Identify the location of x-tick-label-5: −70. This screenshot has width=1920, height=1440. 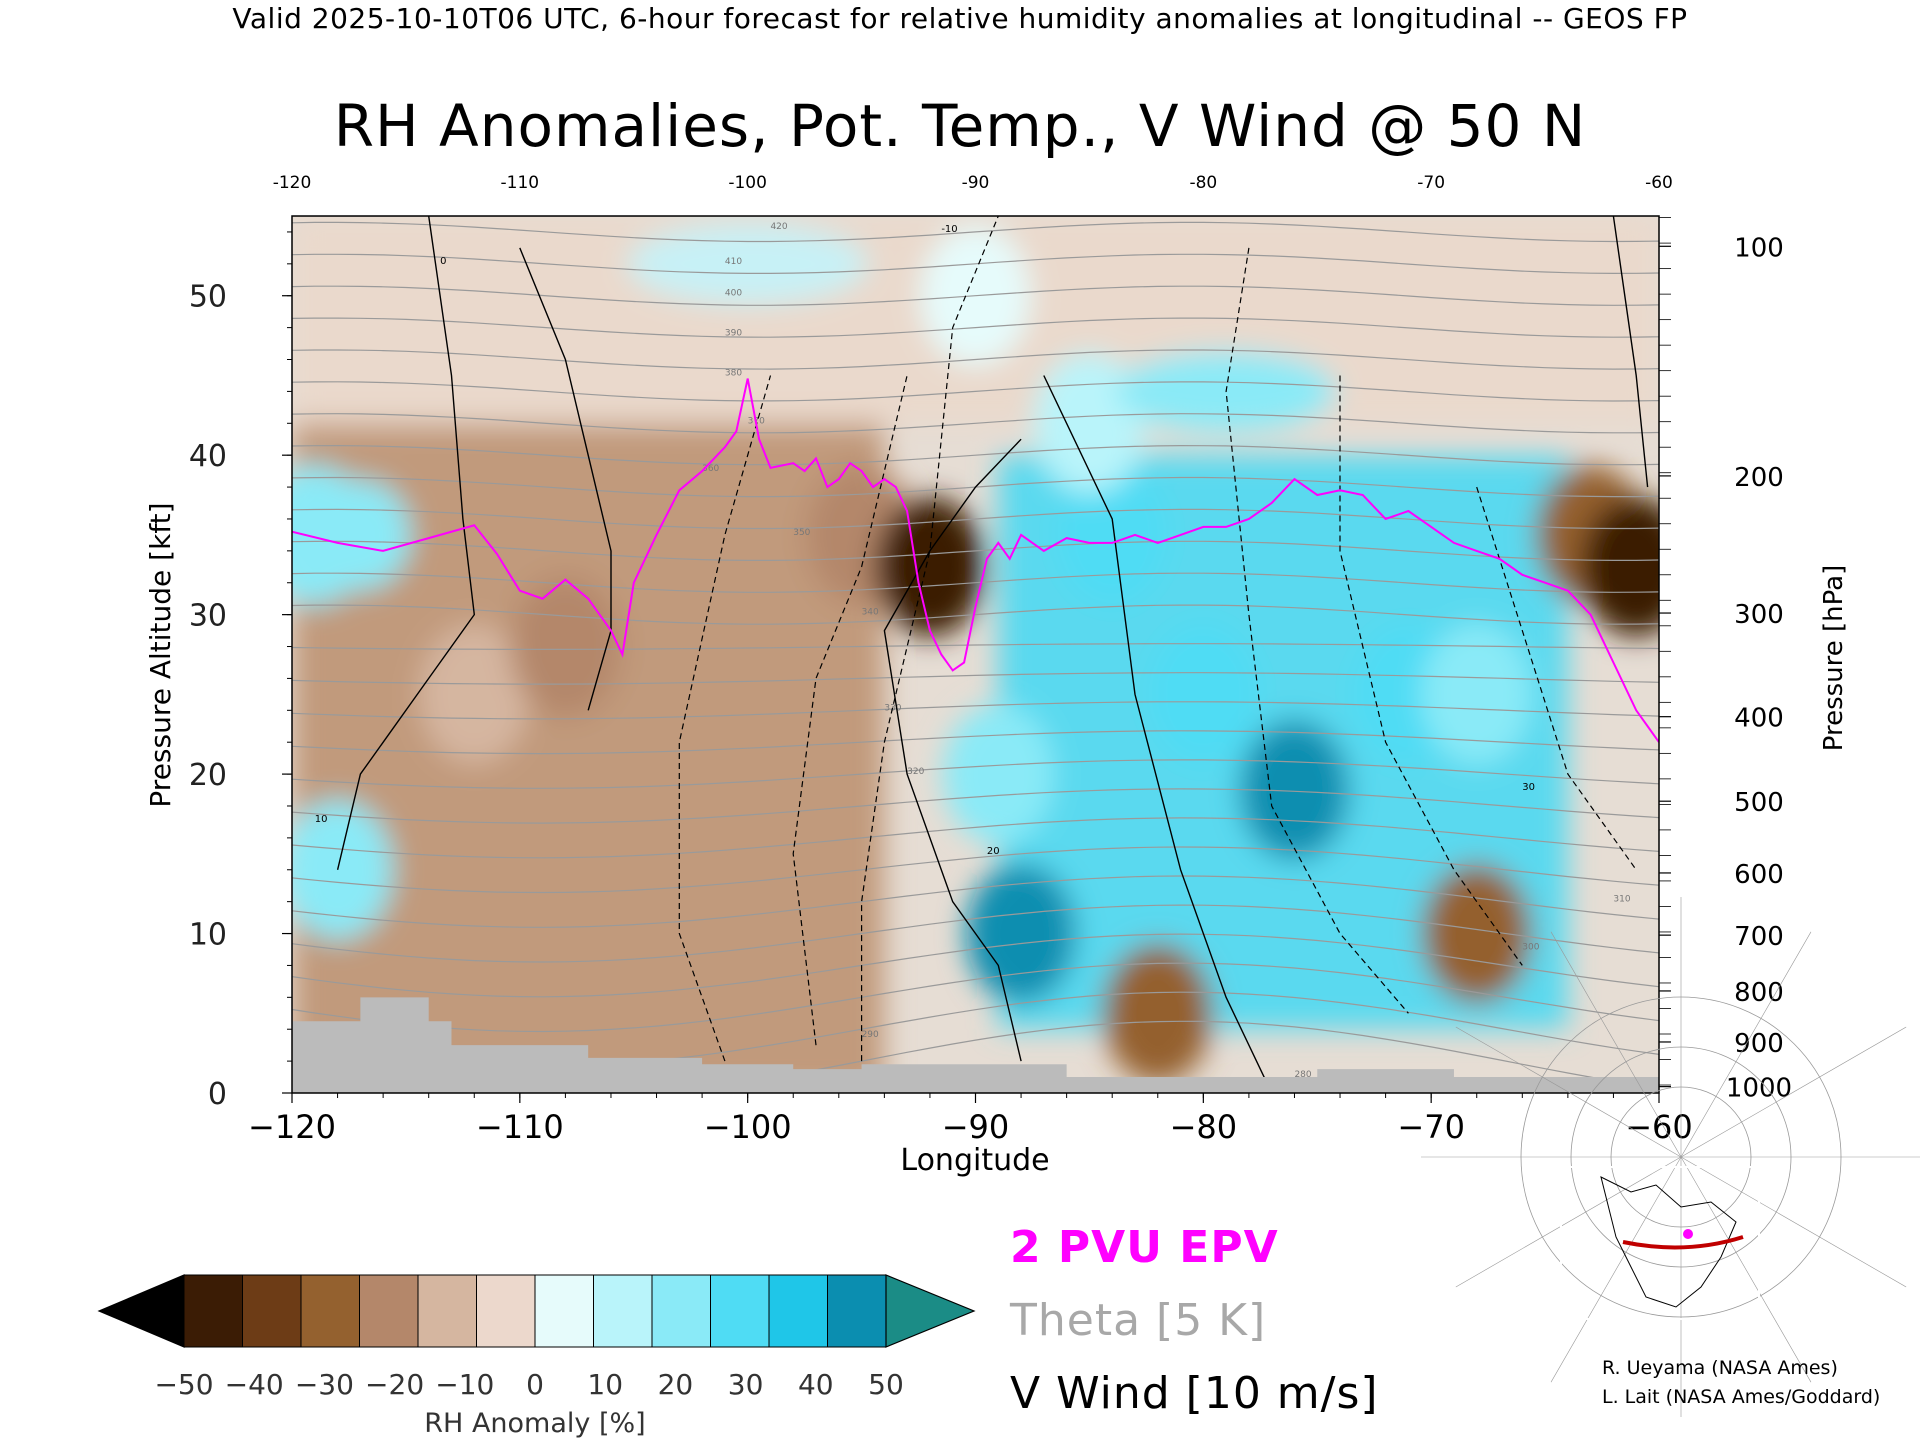
(1431, 1127).